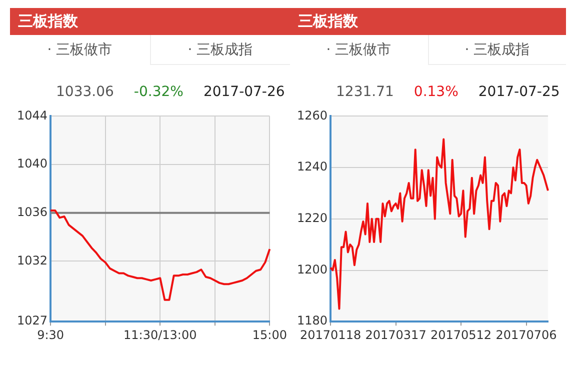  I want to click on text: 1033.06, so click(85, 92).